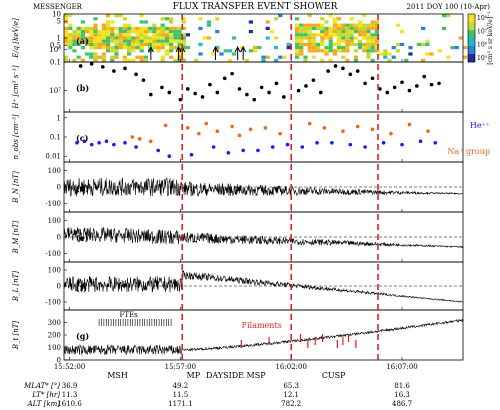  Describe the element at coordinates (468, 151) in the screenshot. I see `legend-1: Na⁺ group` at that location.